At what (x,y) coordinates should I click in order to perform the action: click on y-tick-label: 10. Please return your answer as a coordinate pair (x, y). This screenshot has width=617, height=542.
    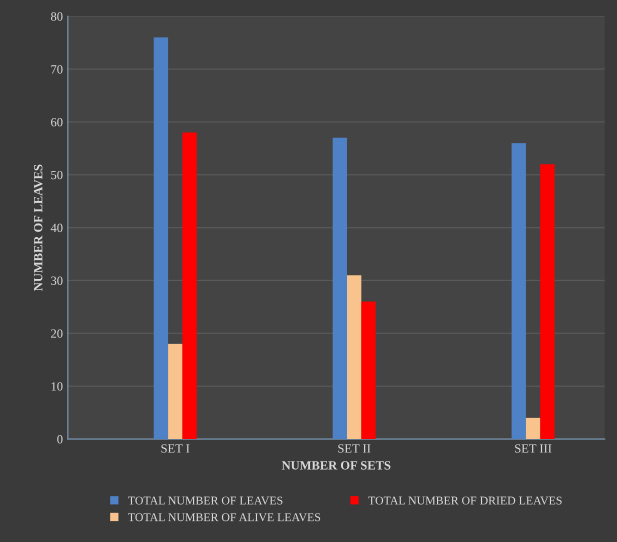
    Looking at the image, I should click on (57, 386).